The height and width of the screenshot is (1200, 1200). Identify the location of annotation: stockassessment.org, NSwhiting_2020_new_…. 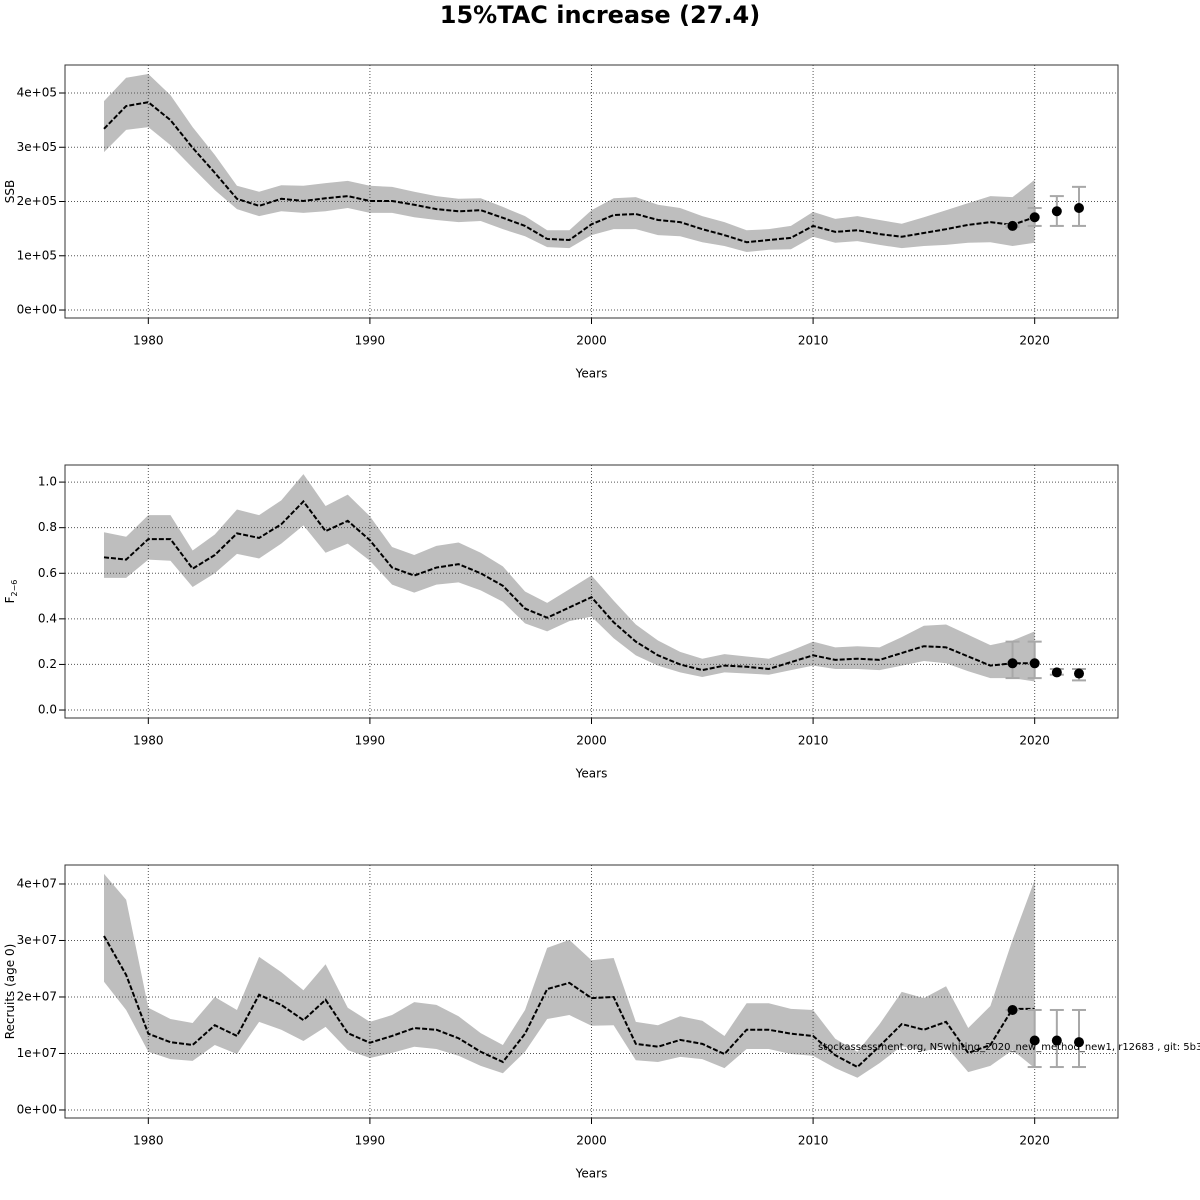
(1009, 1047).